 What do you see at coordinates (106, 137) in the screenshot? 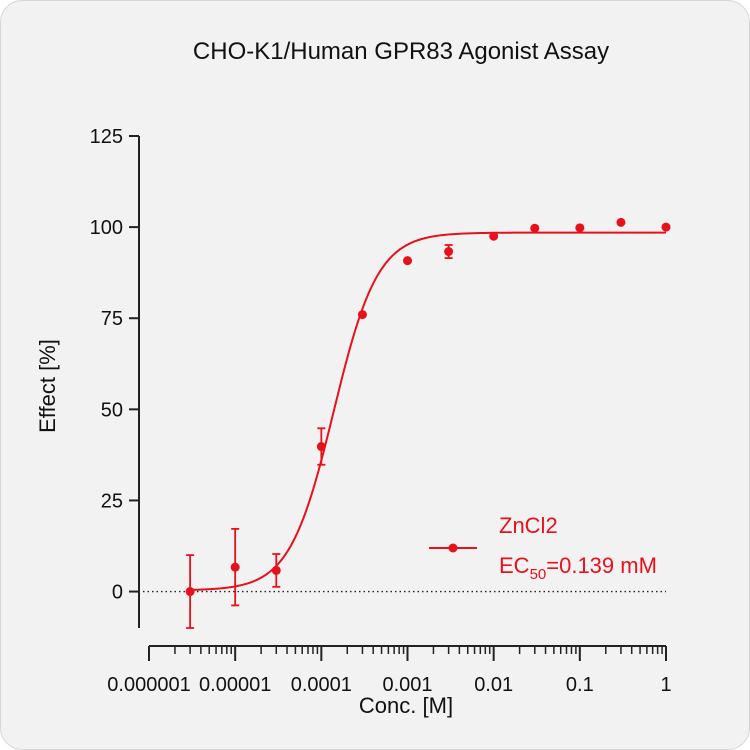
I see `y-tick-label: 125` at bounding box center [106, 137].